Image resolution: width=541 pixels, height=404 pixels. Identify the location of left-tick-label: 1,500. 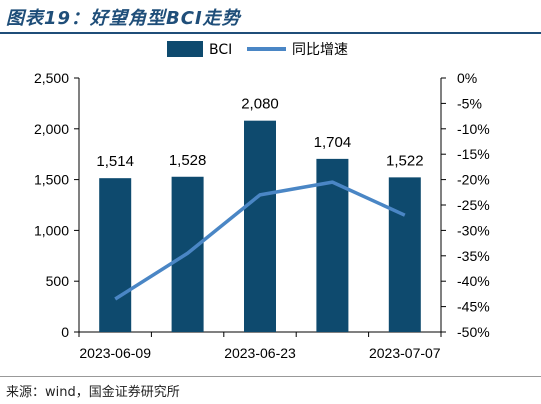
(51, 180).